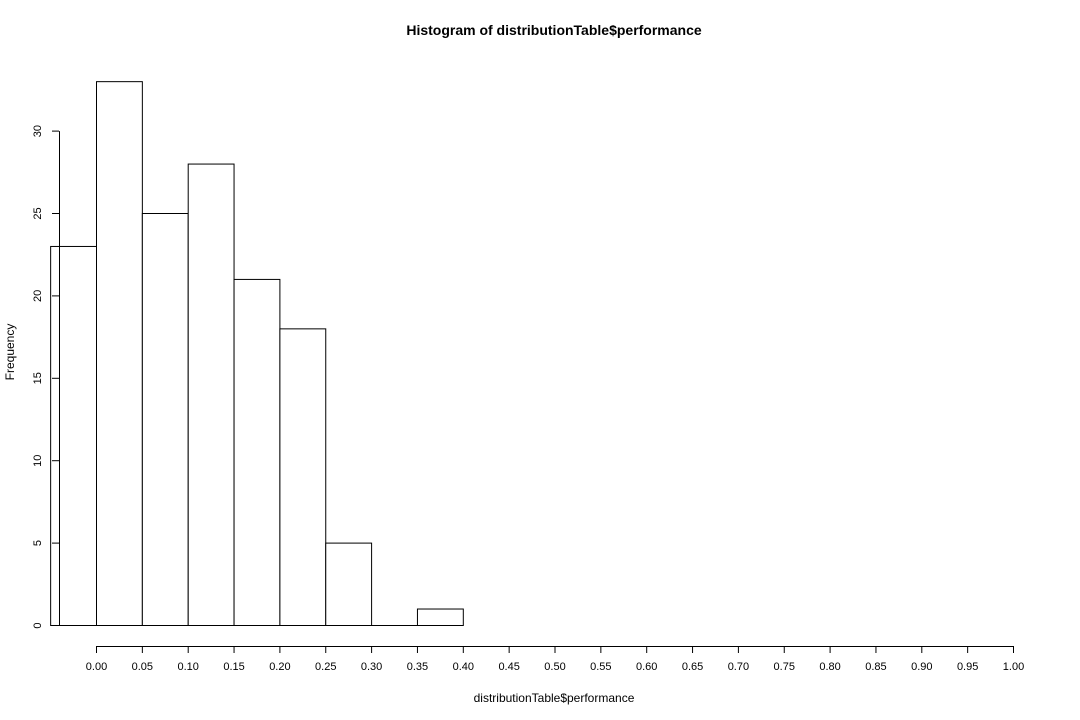 This screenshot has height=720, width=1080. What do you see at coordinates (38, 543) in the screenshot?
I see `y-tick-label-1: 5` at bounding box center [38, 543].